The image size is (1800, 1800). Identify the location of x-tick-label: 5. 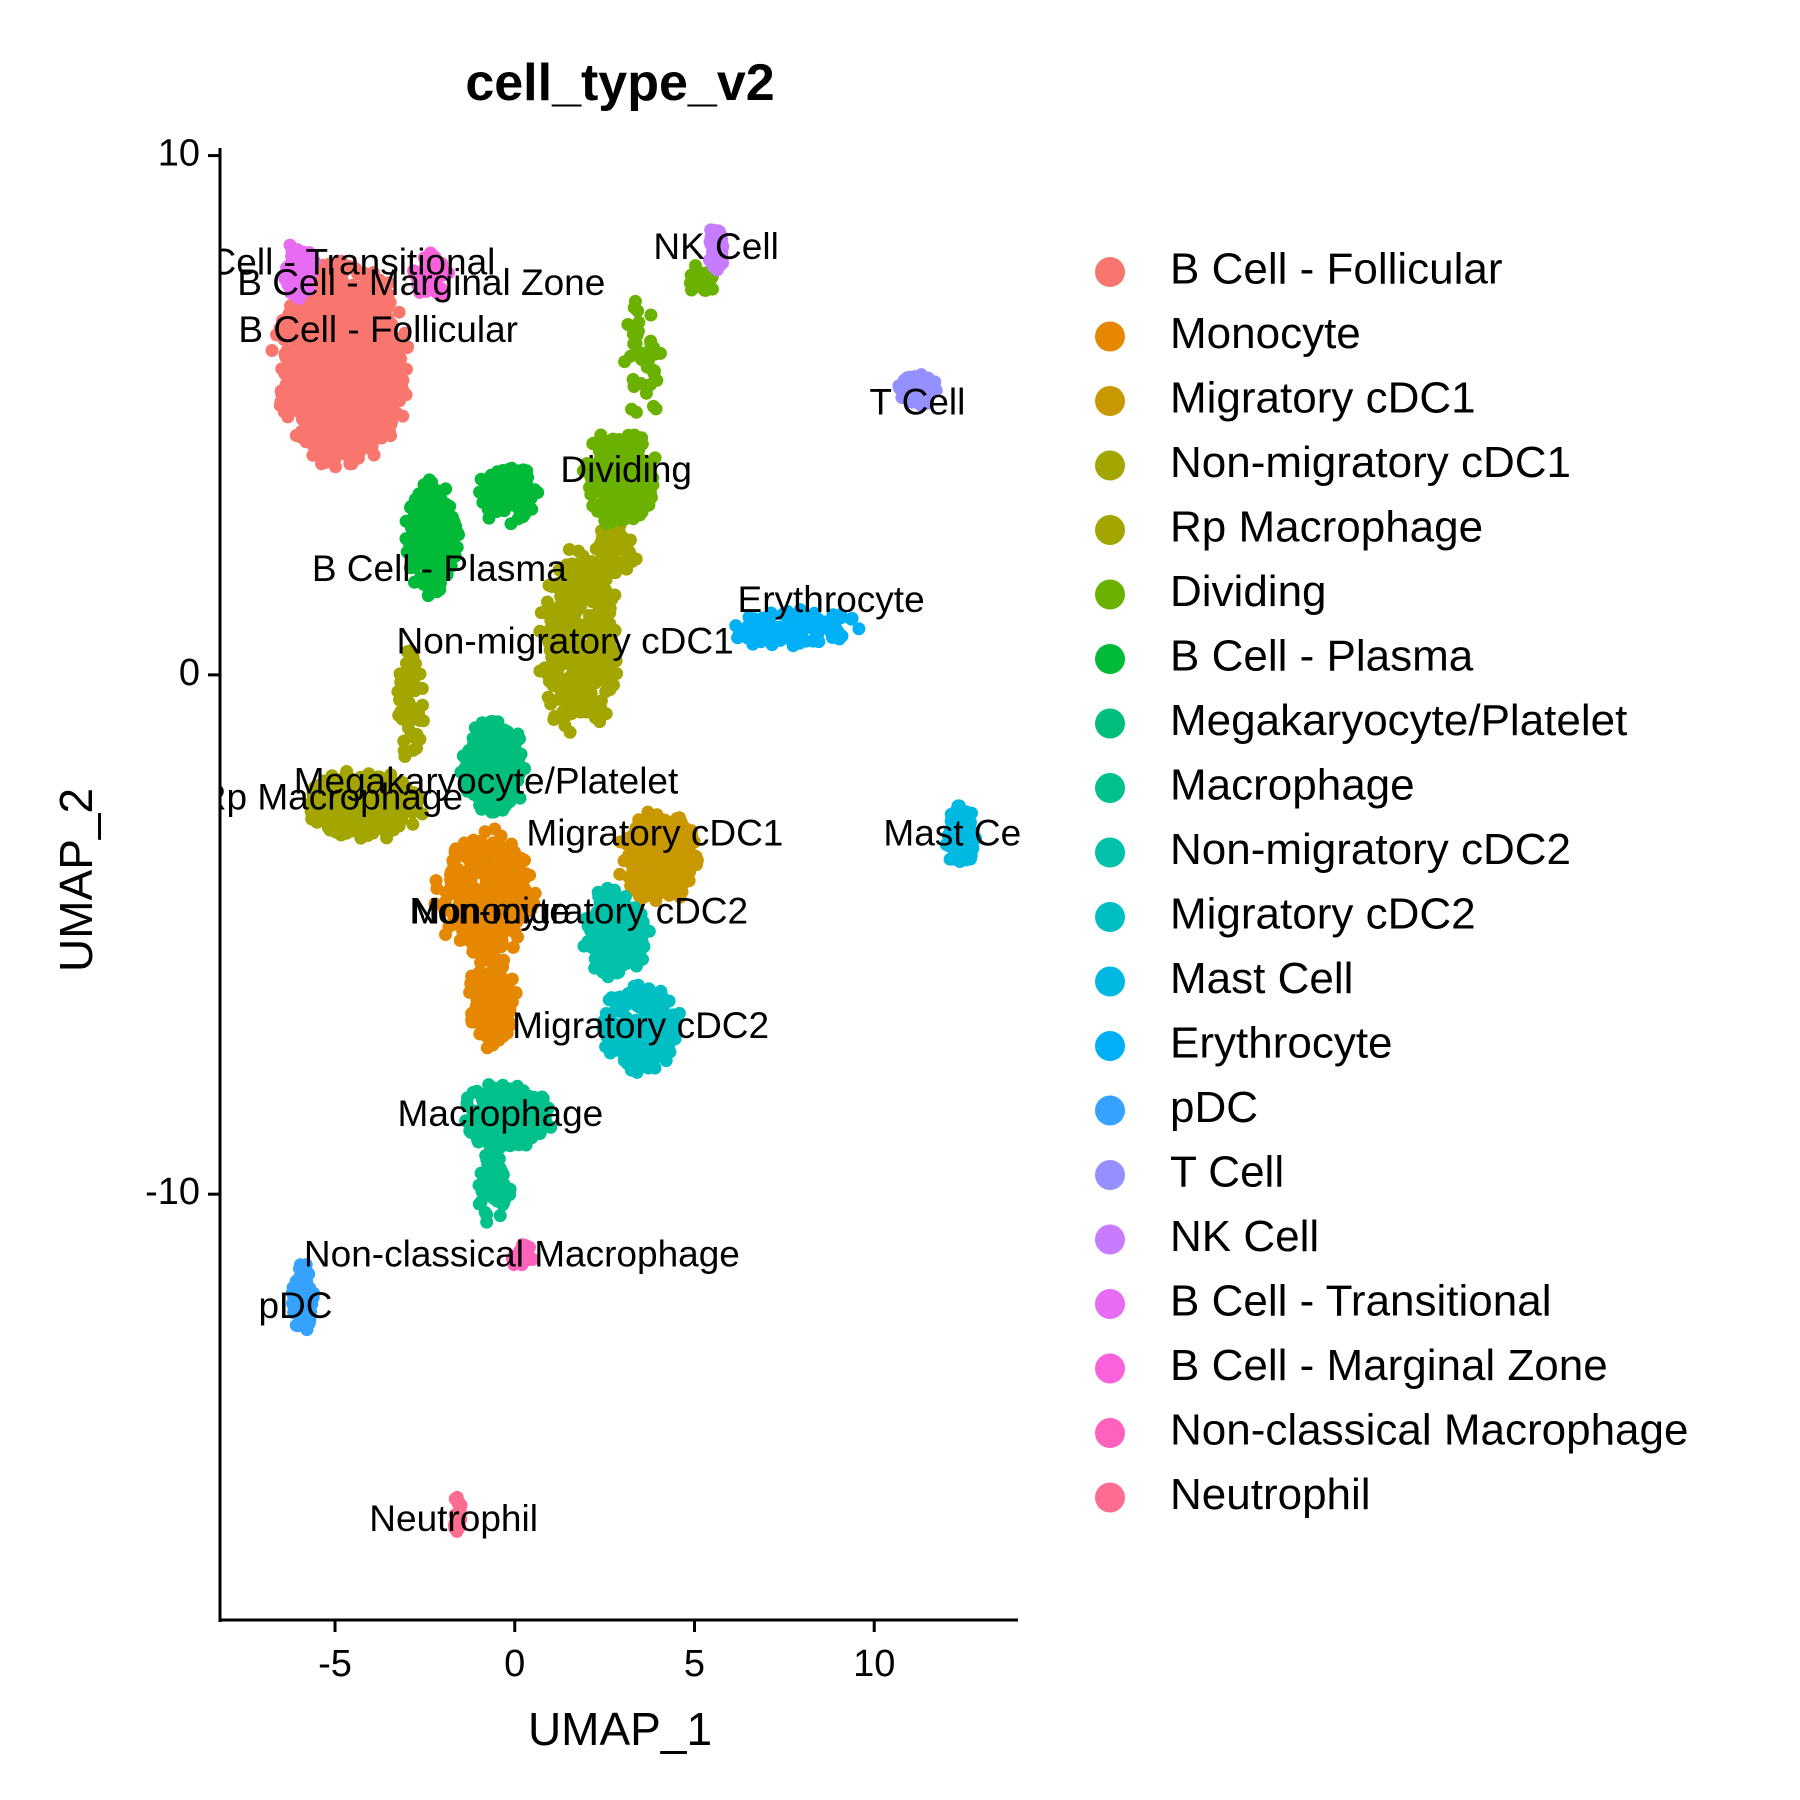
(694, 1664).